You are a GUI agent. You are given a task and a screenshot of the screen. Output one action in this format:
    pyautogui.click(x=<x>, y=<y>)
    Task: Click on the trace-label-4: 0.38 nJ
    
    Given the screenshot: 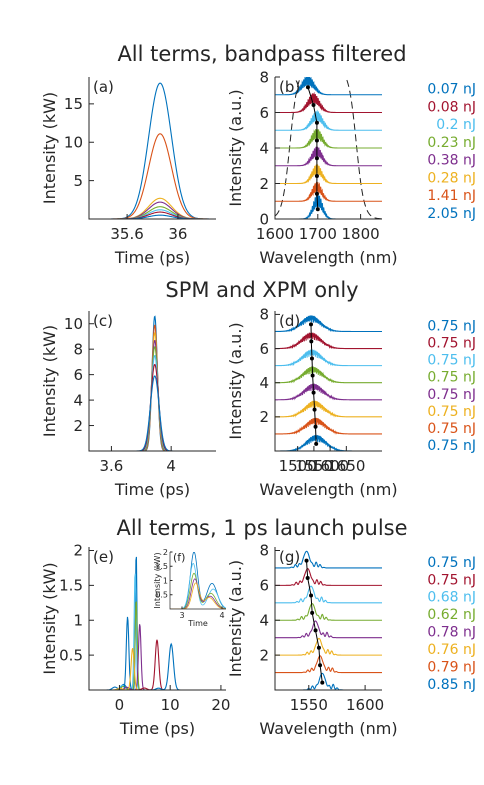 What is the action you would take?
    pyautogui.click(x=451, y=161)
    